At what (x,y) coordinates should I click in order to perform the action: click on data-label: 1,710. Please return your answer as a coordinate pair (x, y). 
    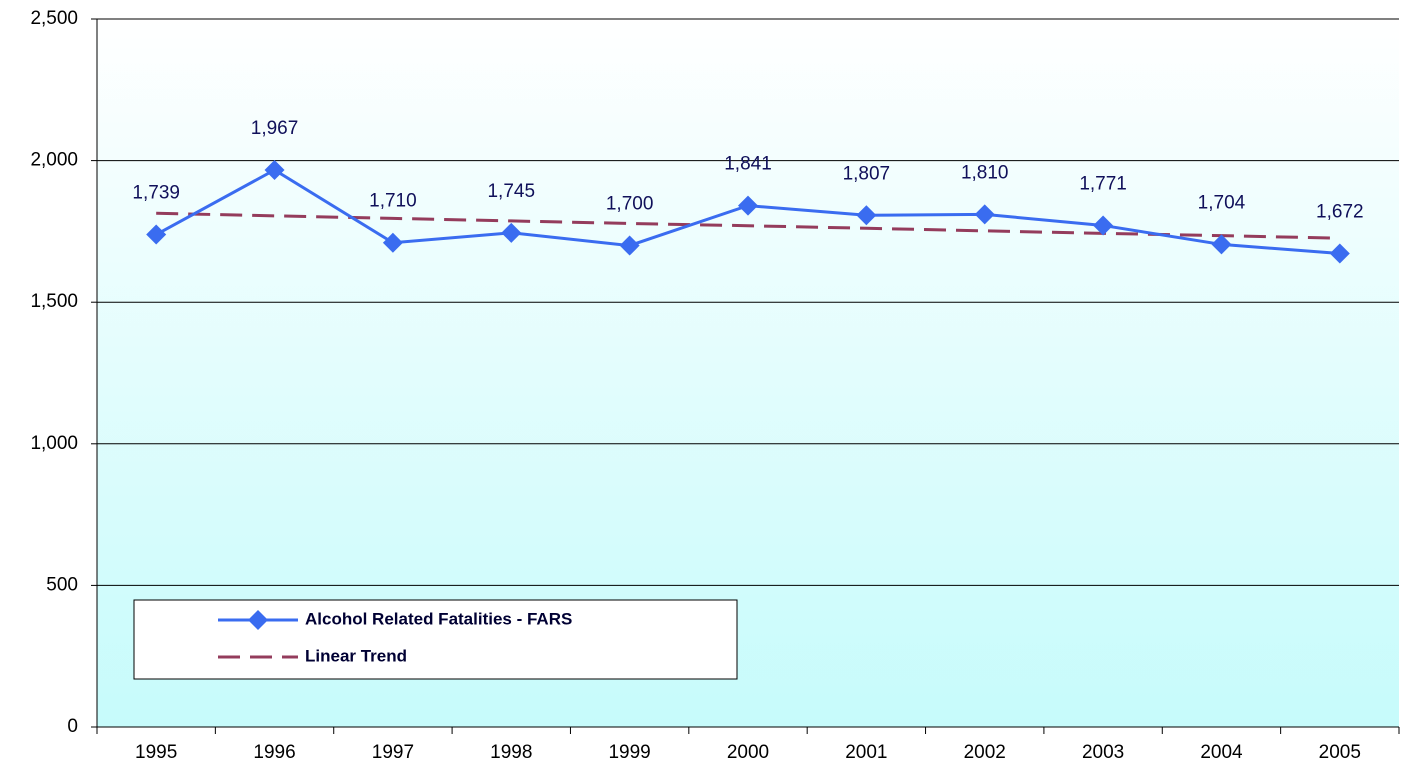
    Looking at the image, I should click on (393, 201).